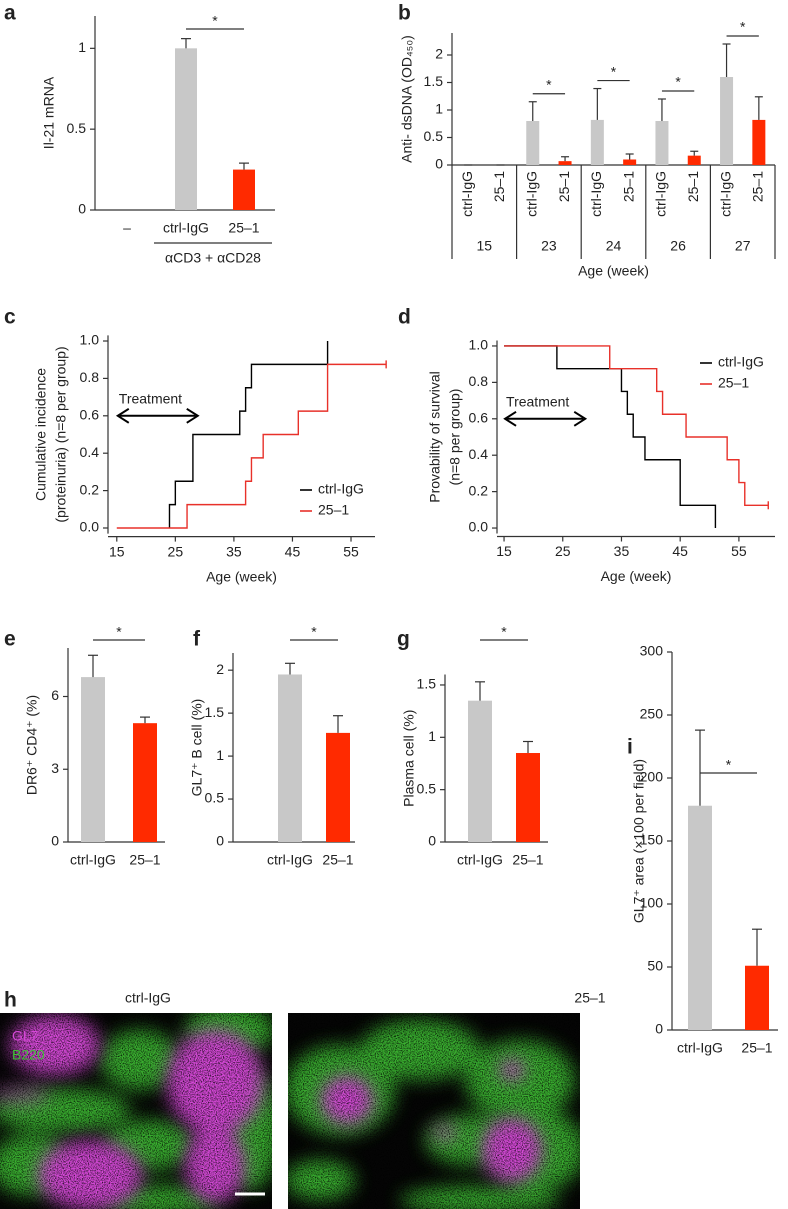  Describe the element at coordinates (652, 840) in the screenshot. I see `y-tick-label: 150` at that location.